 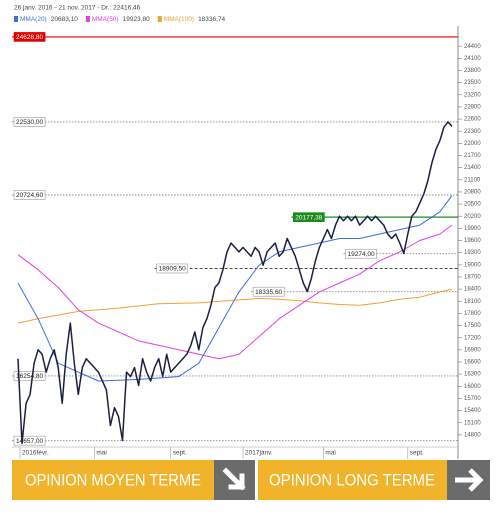 I want to click on level-label: 18335,60, so click(x=268, y=291).